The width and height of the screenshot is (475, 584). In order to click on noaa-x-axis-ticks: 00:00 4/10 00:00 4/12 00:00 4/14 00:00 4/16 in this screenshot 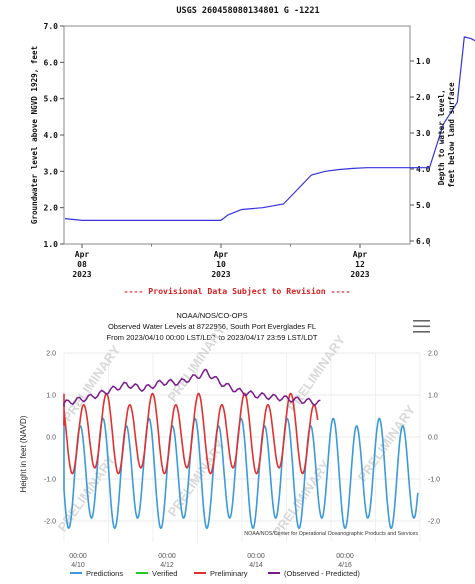, I will do `click(211, 561)`.